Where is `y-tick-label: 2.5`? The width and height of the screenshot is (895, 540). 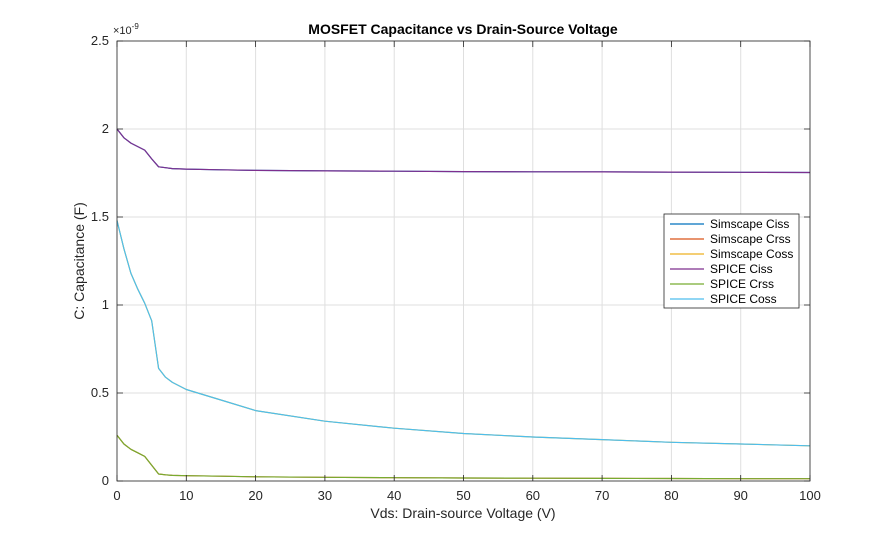
y-tick-label: 2.5 is located at coordinates (100, 40).